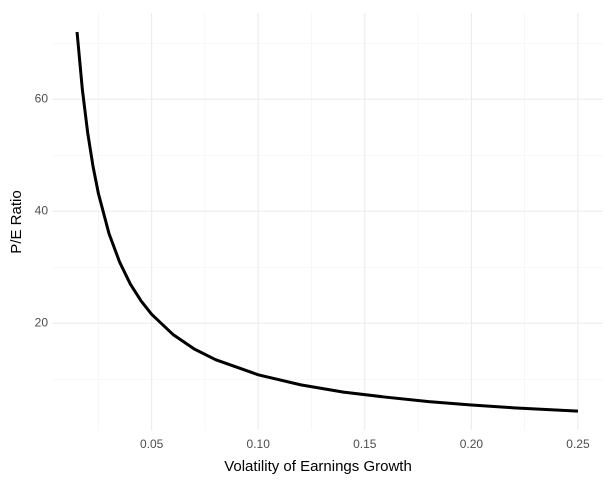 This screenshot has height=484, width=610. I want to click on x-tick-label: 0.20, so click(472, 444).